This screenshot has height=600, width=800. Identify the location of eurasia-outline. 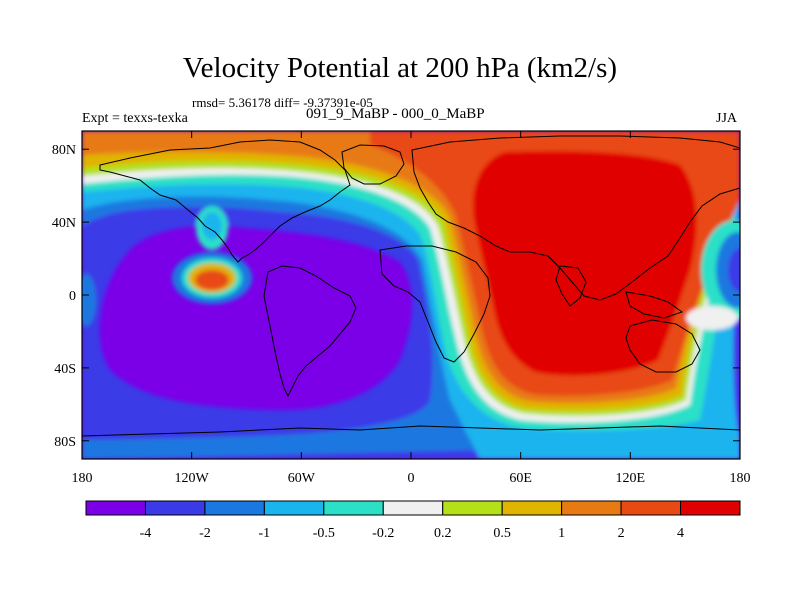
(575, 218).